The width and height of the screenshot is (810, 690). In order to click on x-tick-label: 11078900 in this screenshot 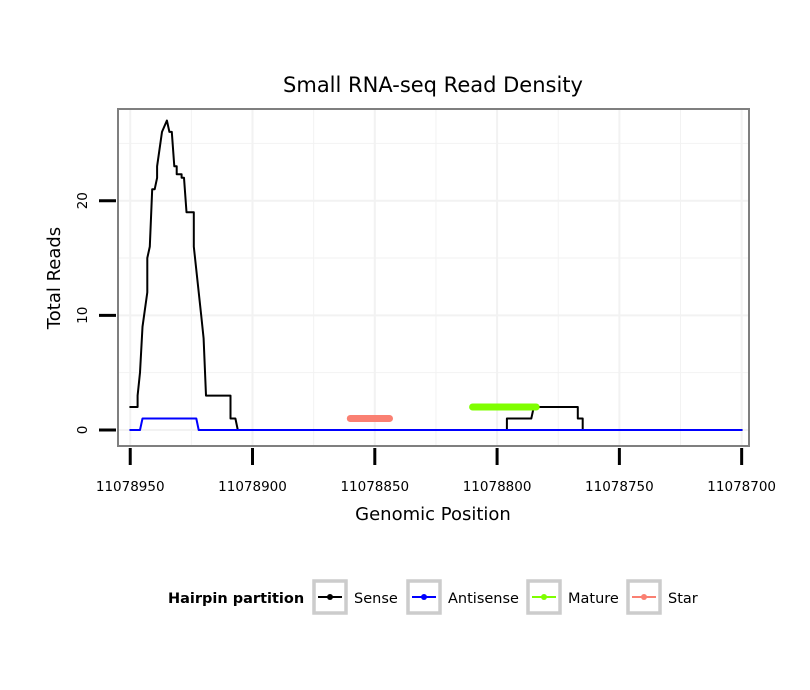, I will do `click(252, 487)`.